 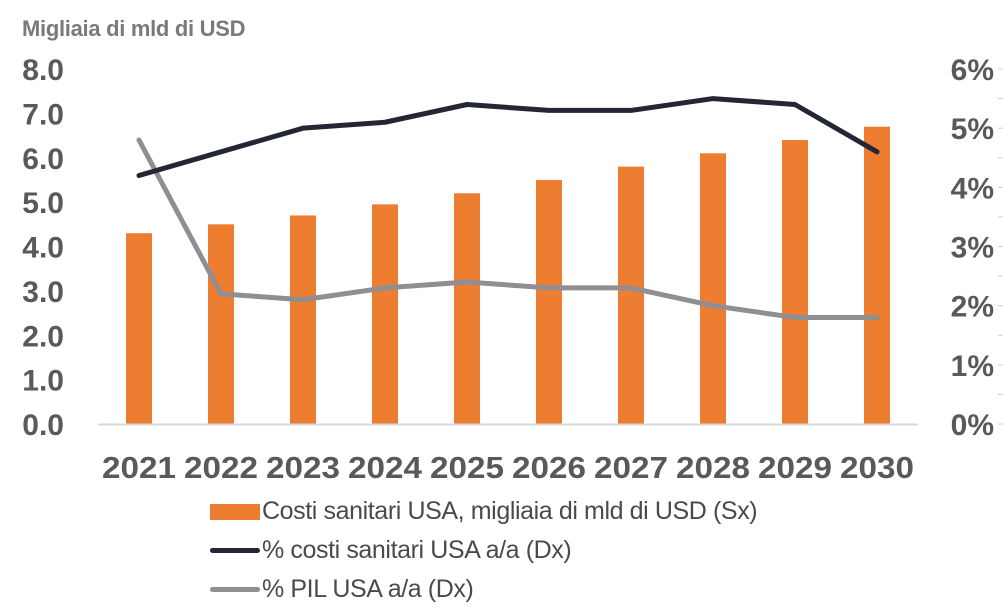 I want to click on x-axis-tick-label: 2025, so click(x=467, y=467).